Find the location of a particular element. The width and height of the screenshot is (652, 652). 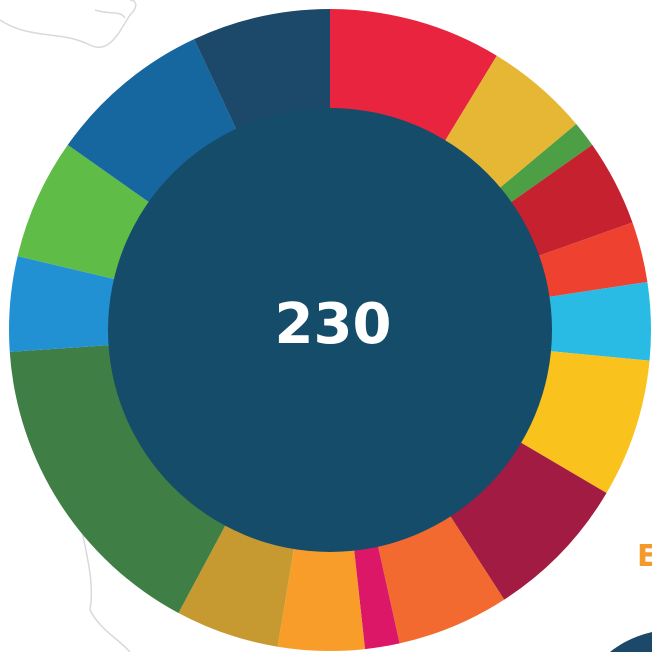

corner-shape is located at coordinates (631, 642).